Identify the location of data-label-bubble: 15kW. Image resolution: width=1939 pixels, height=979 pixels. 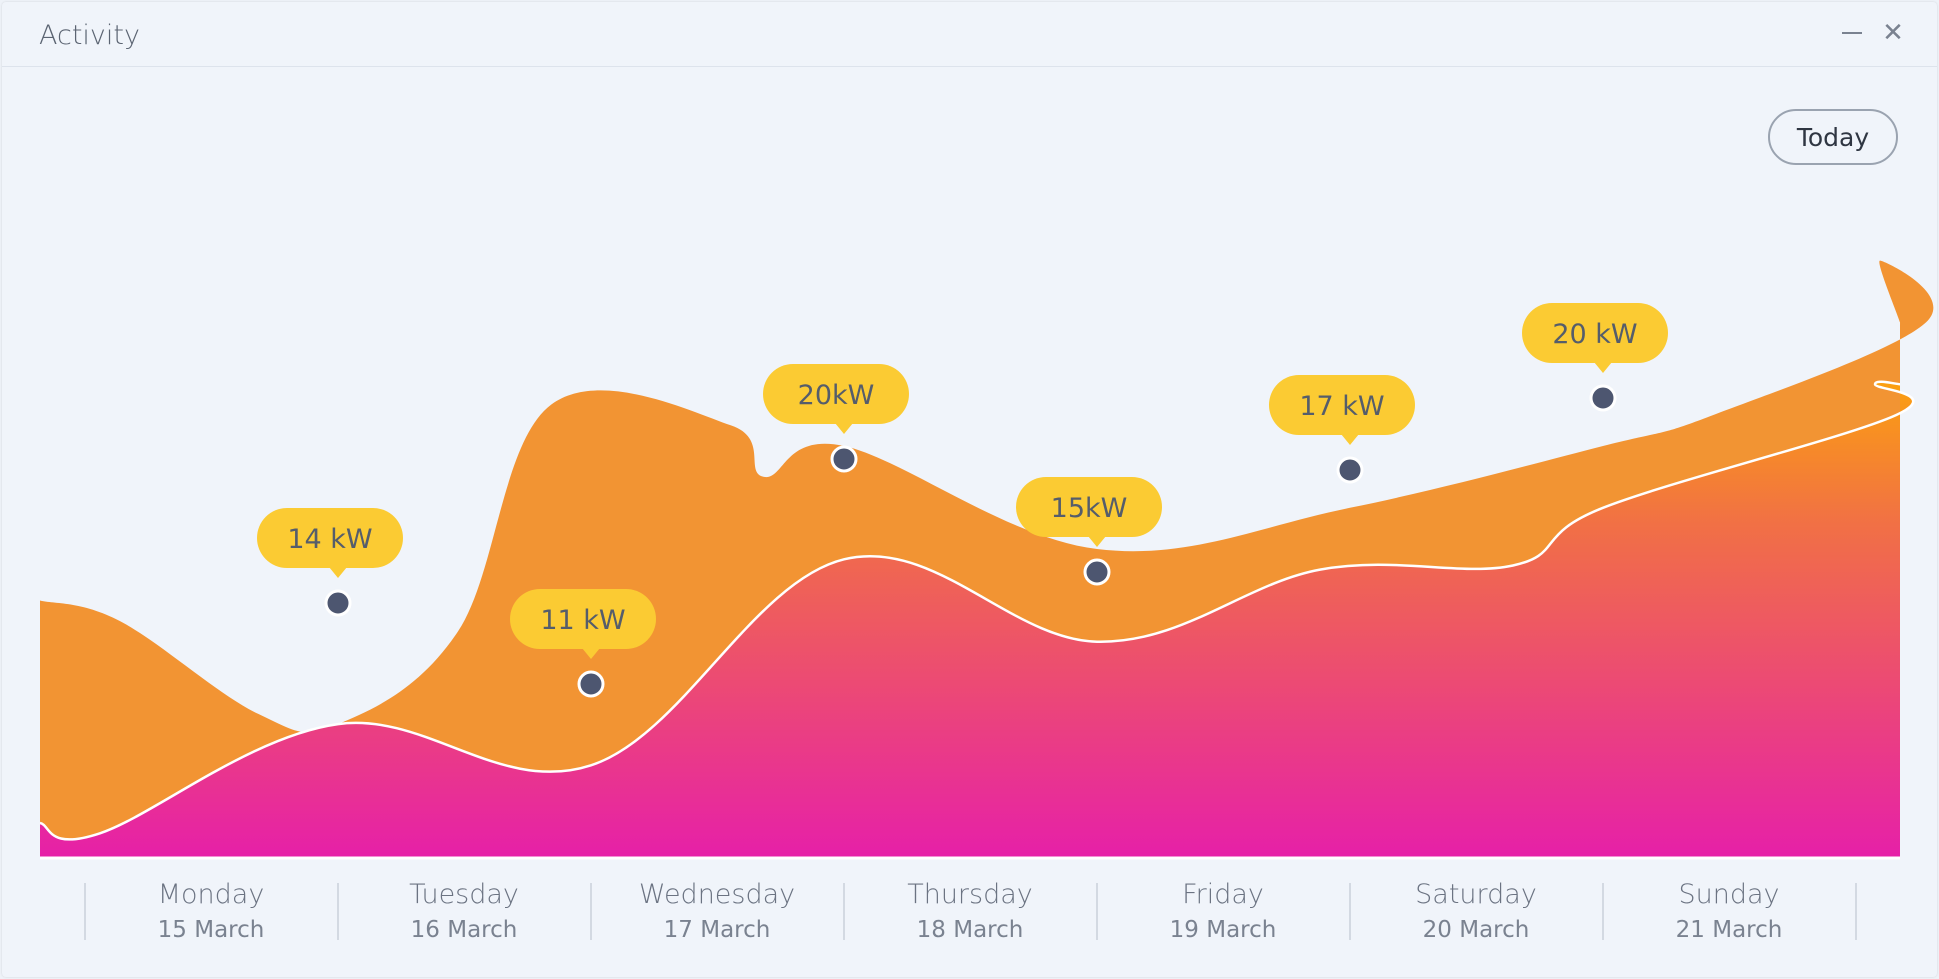
(1089, 512).